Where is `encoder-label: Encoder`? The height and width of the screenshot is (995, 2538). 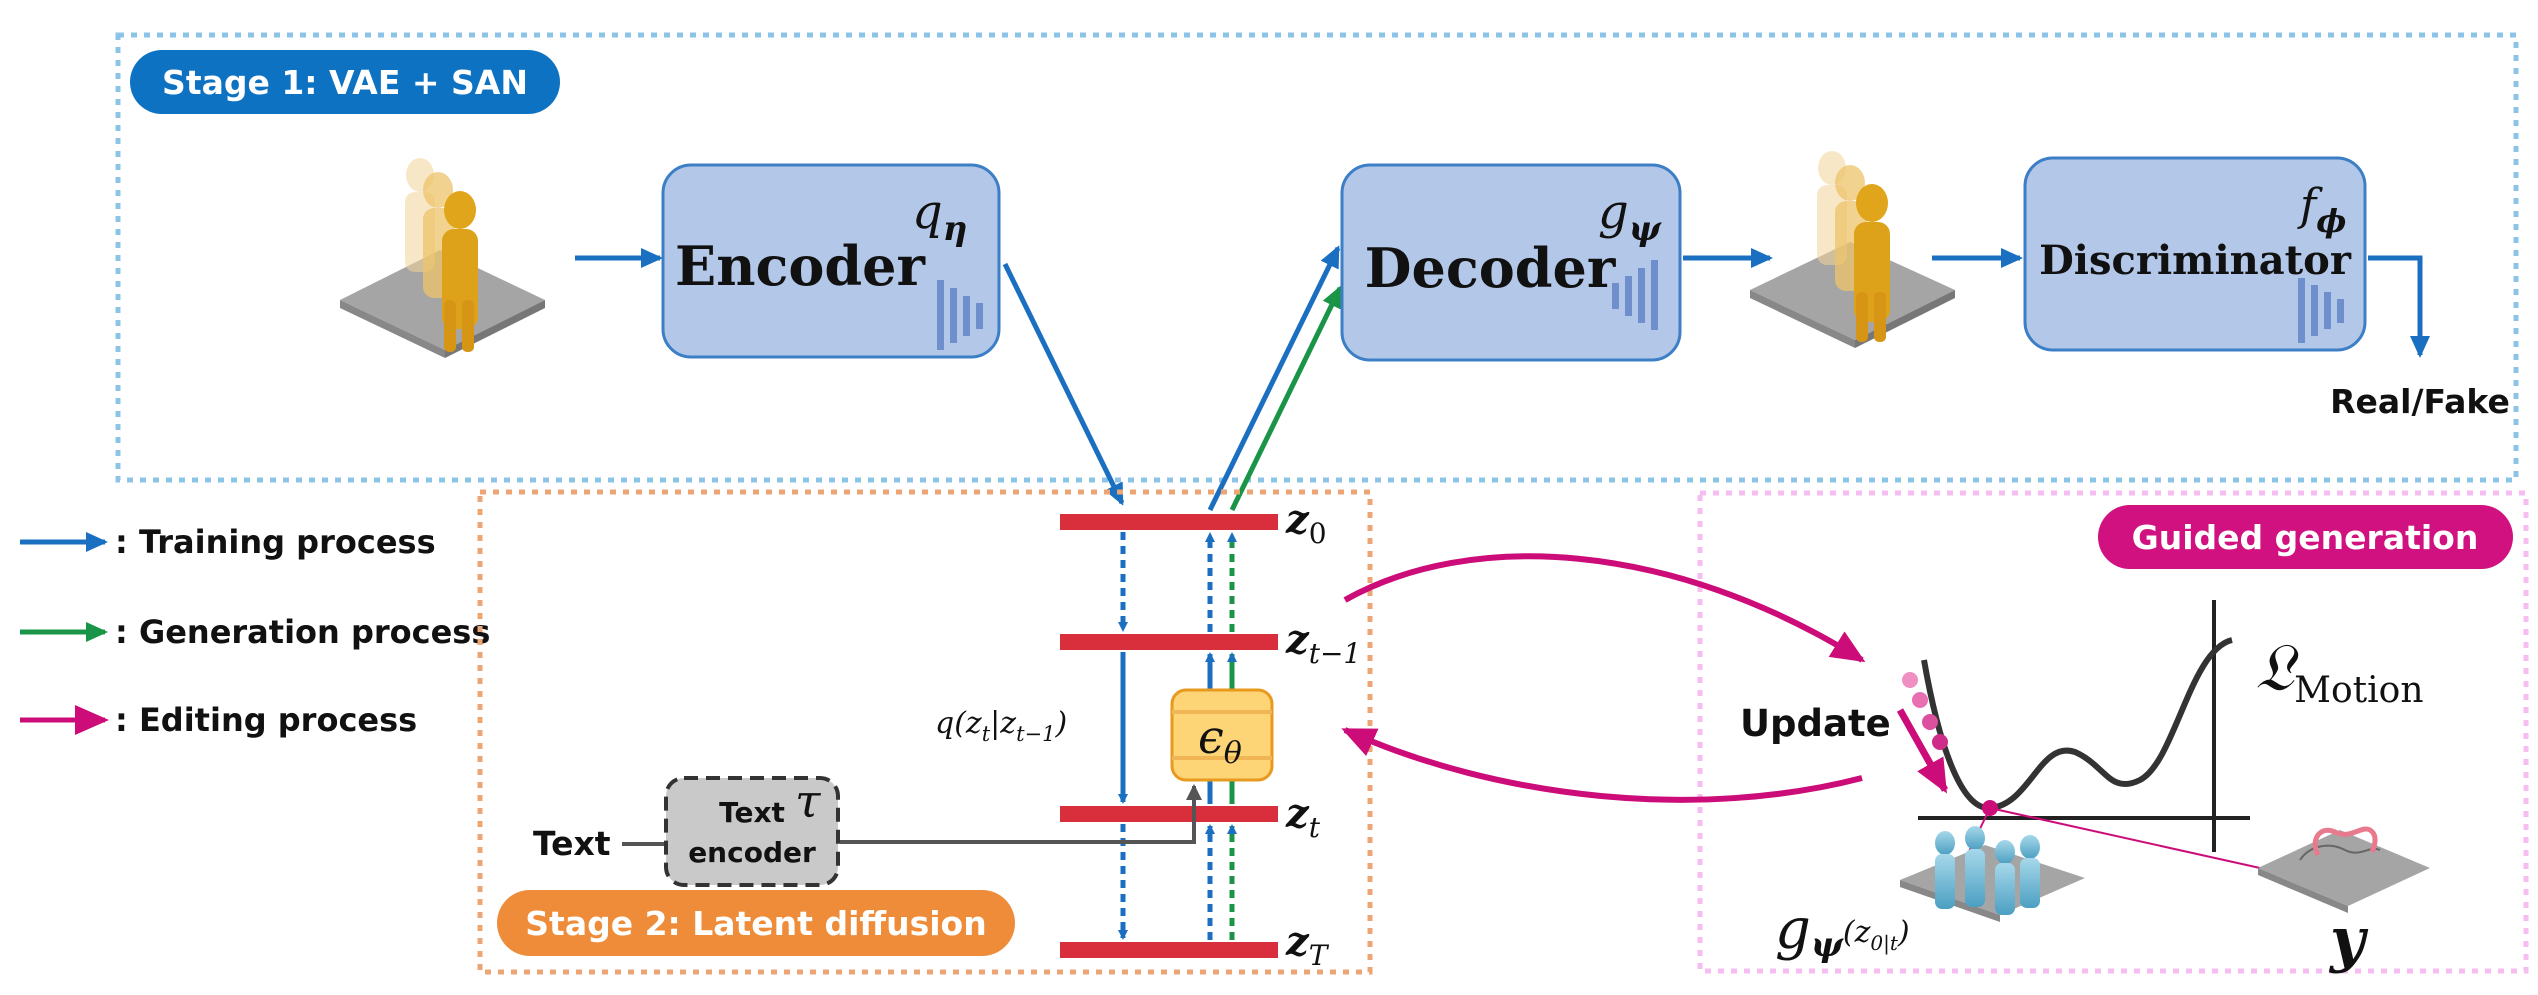
encoder-label: Encoder is located at coordinates (800, 266).